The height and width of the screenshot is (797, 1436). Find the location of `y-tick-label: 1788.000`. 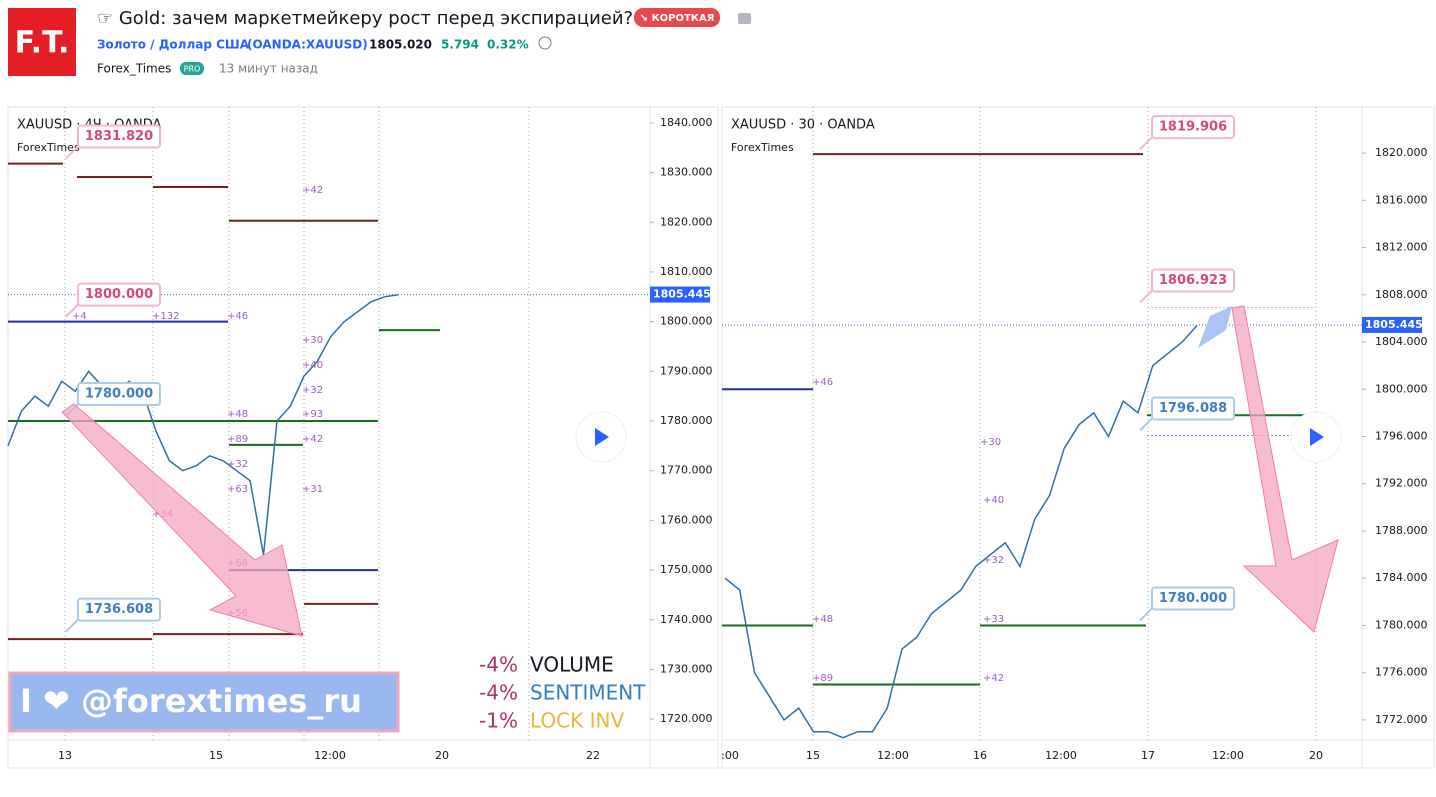

y-tick-label: 1788.000 is located at coordinates (1401, 530).